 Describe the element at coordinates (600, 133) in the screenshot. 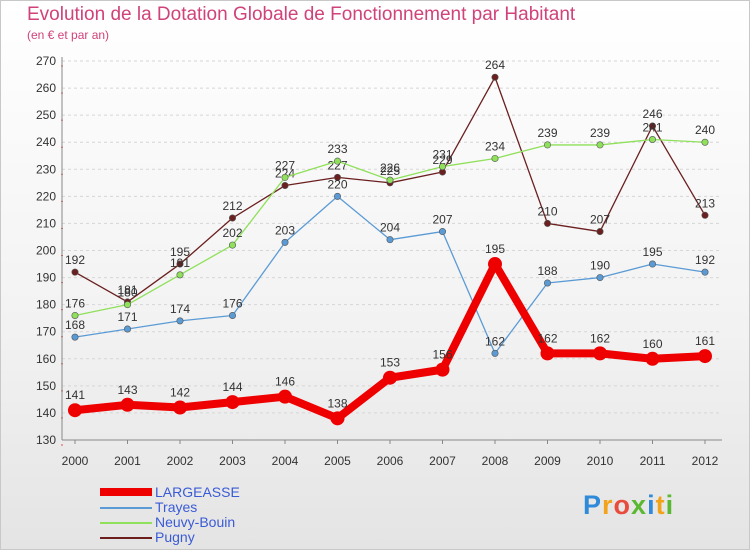

I see `data-label-neuvy-bouin: 239` at that location.